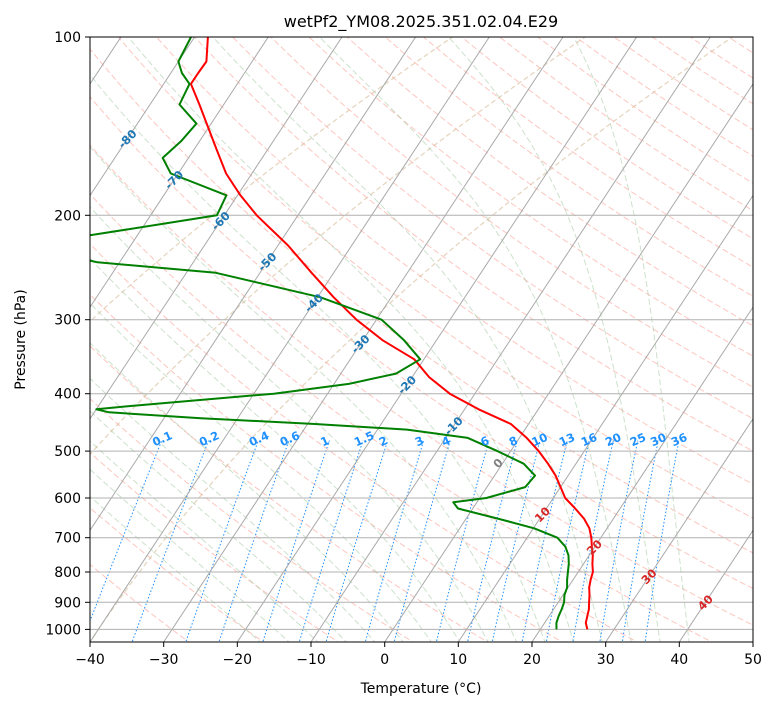  What do you see at coordinates (606, 660) in the screenshot?
I see `x-tick-label: 30` at bounding box center [606, 660].